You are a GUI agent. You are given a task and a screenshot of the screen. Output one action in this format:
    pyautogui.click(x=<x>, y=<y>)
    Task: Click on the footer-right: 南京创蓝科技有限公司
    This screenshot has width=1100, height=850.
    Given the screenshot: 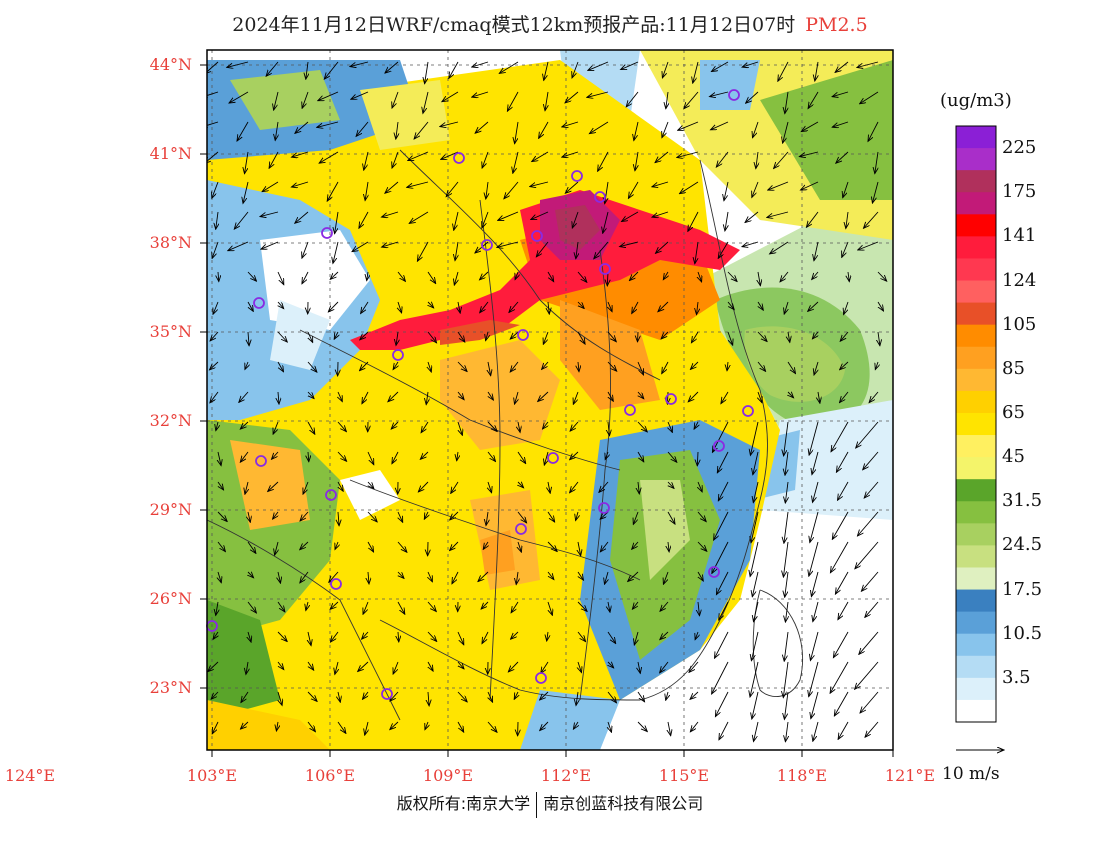 What is the action you would take?
    pyautogui.click(x=623, y=803)
    